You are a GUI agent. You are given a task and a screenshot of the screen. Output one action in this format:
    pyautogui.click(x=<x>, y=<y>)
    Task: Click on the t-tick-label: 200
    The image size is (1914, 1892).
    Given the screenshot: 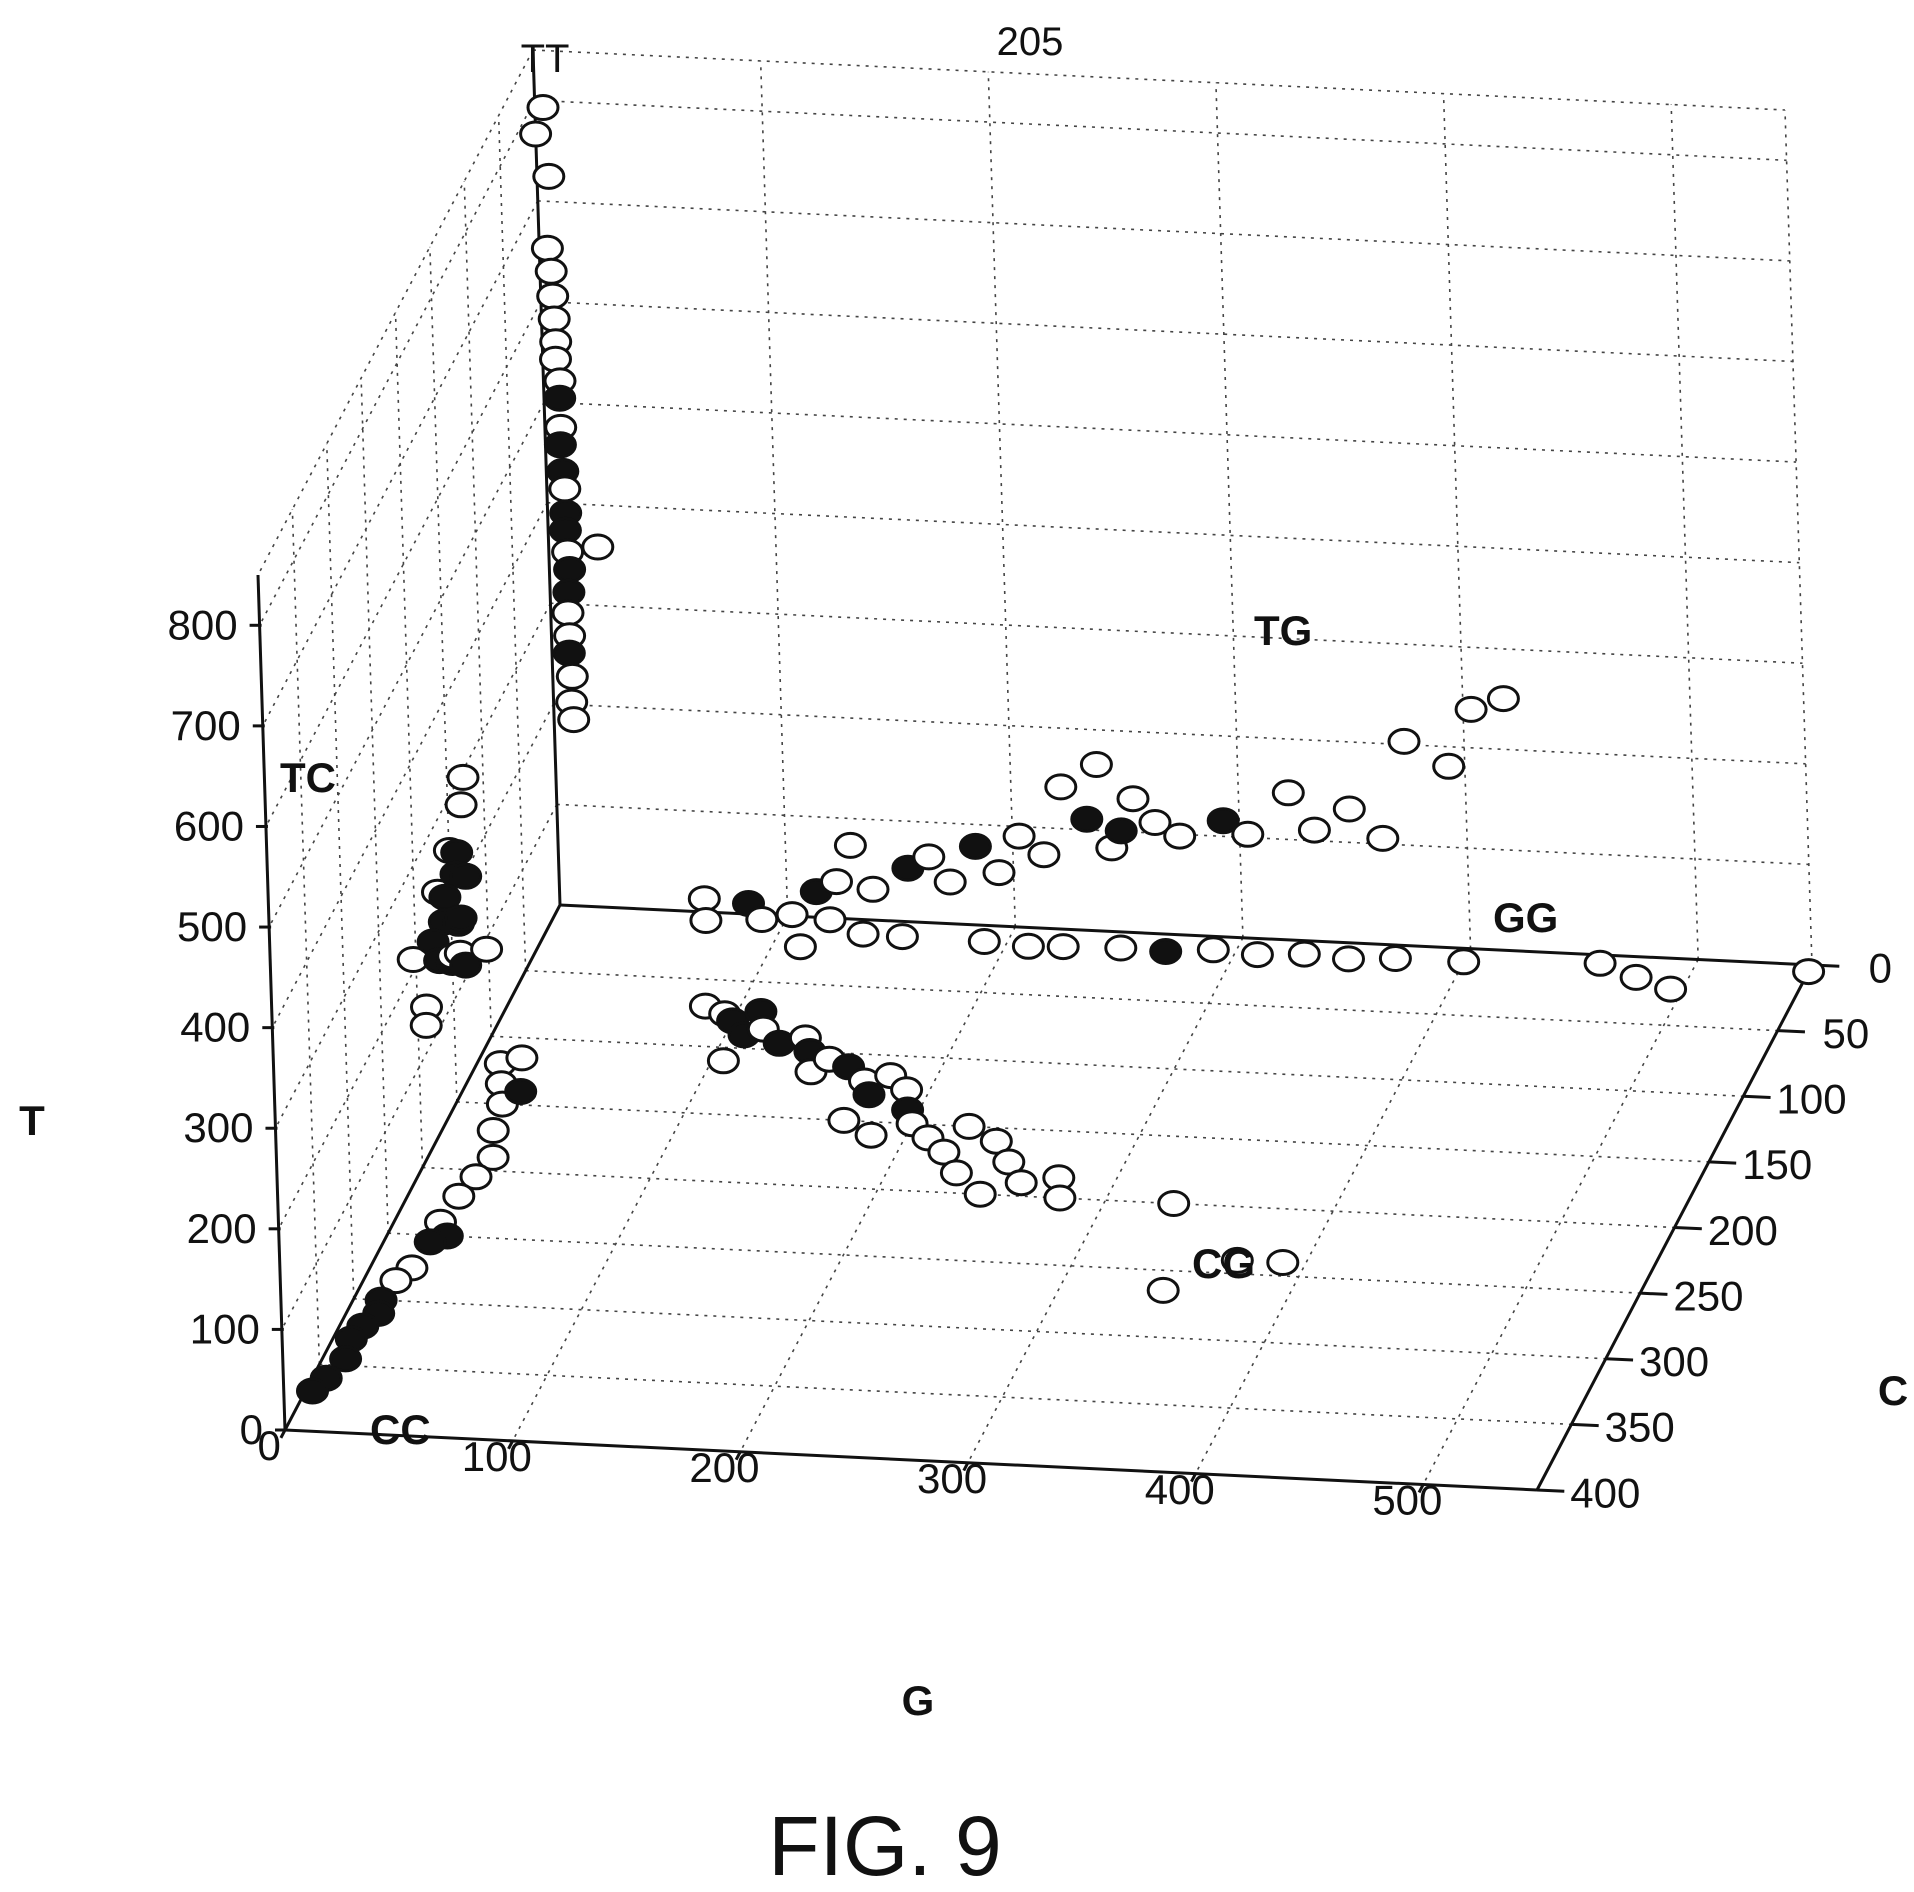 What is the action you would take?
    pyautogui.click(x=222, y=1228)
    